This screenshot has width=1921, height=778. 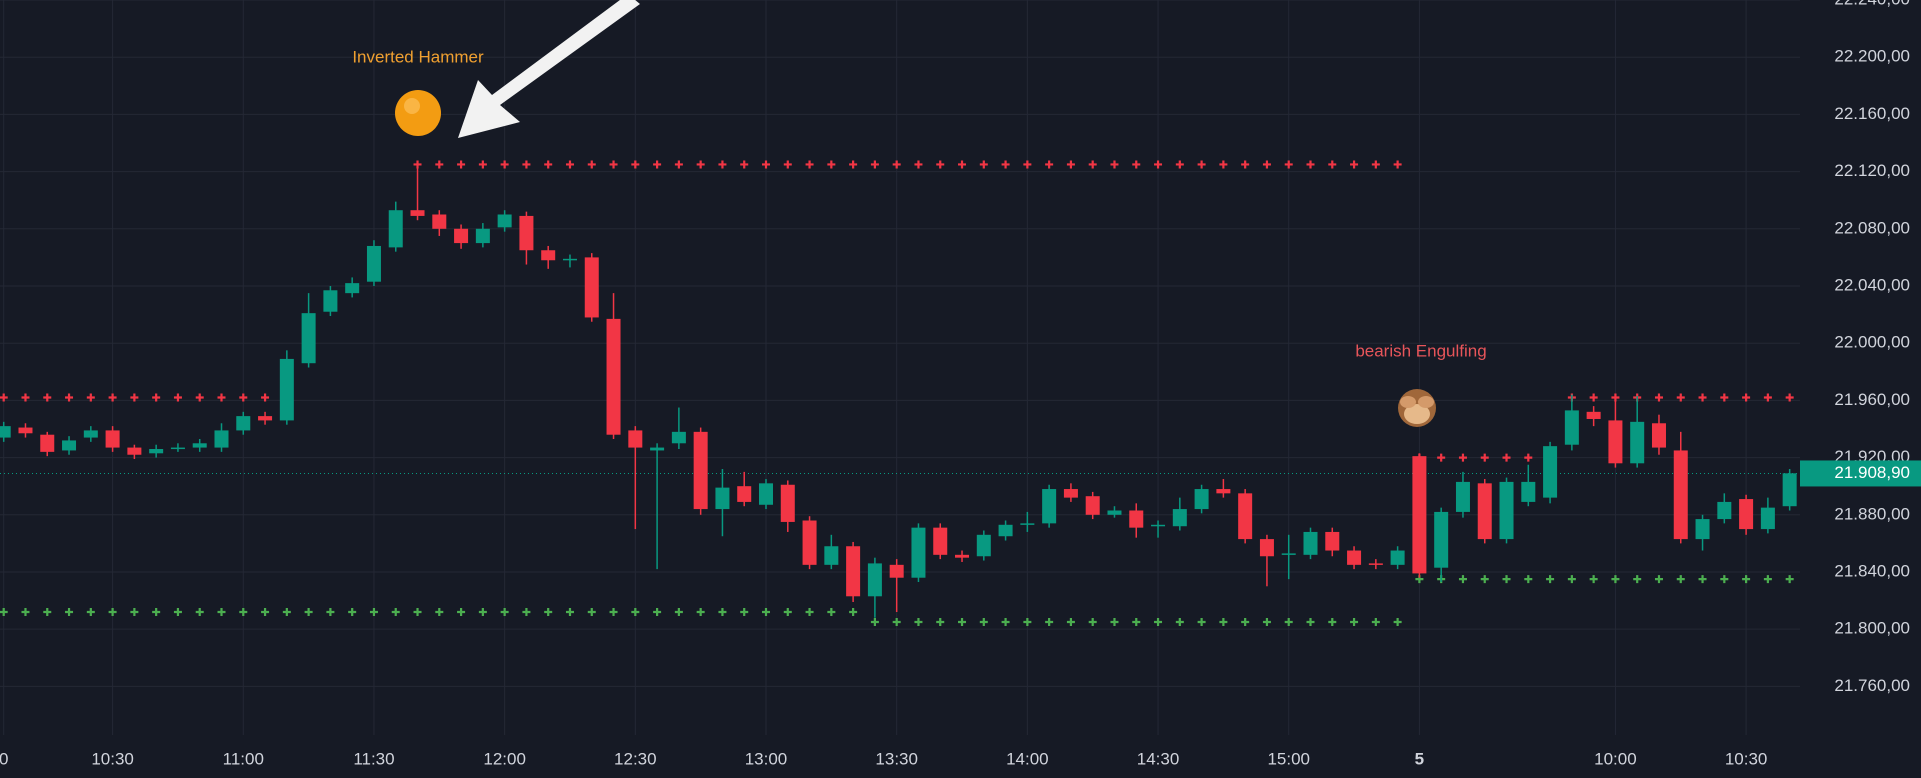 I want to click on x-tick-label: 13:30, so click(x=896, y=758).